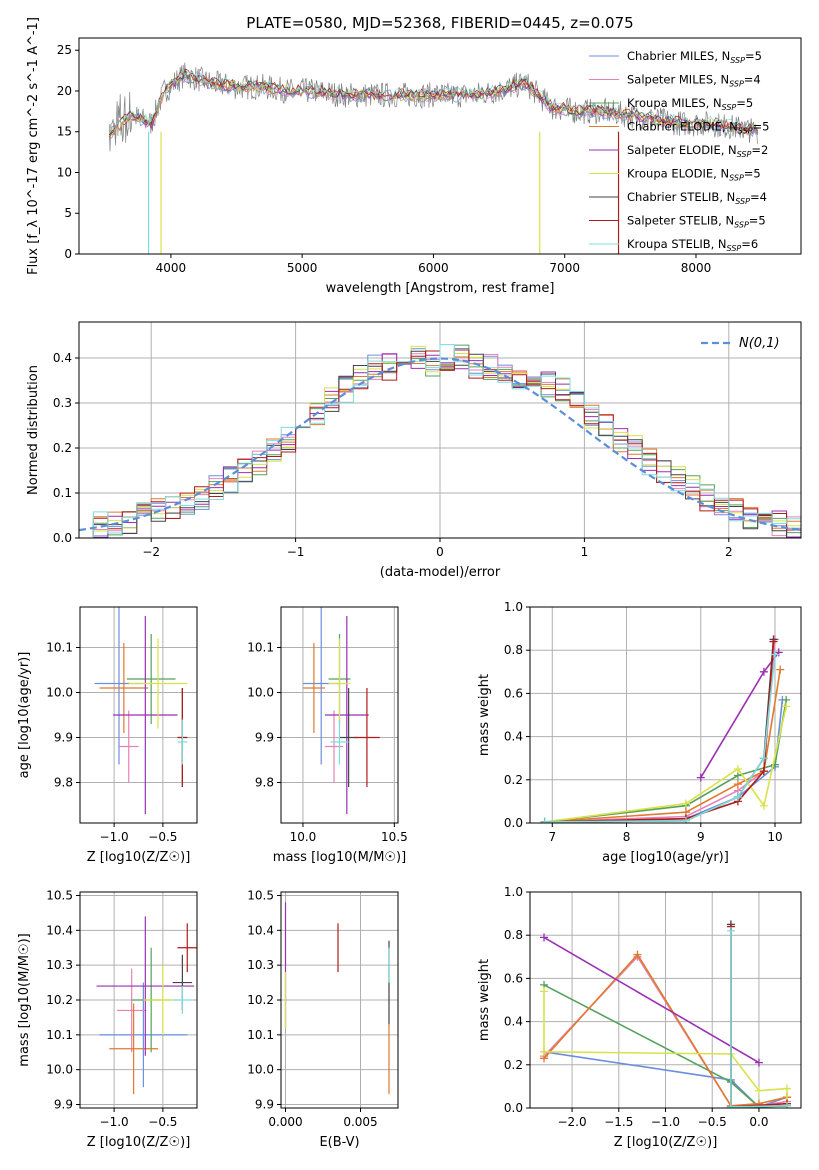  Describe the element at coordinates (678, 80) in the screenshot. I see `legend-series-name: Salpeter MILES, N` at that location.